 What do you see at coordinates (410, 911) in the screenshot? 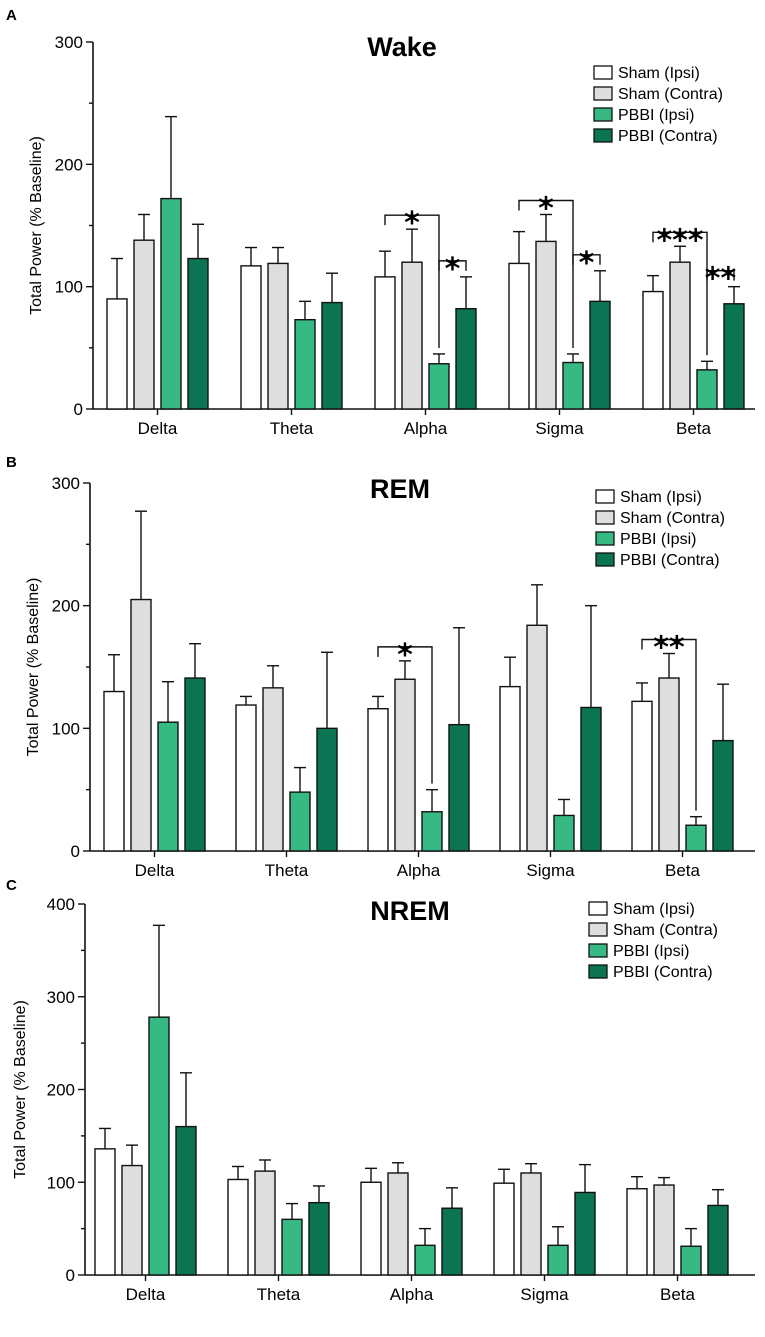
I see `chart-title: NREM` at bounding box center [410, 911].